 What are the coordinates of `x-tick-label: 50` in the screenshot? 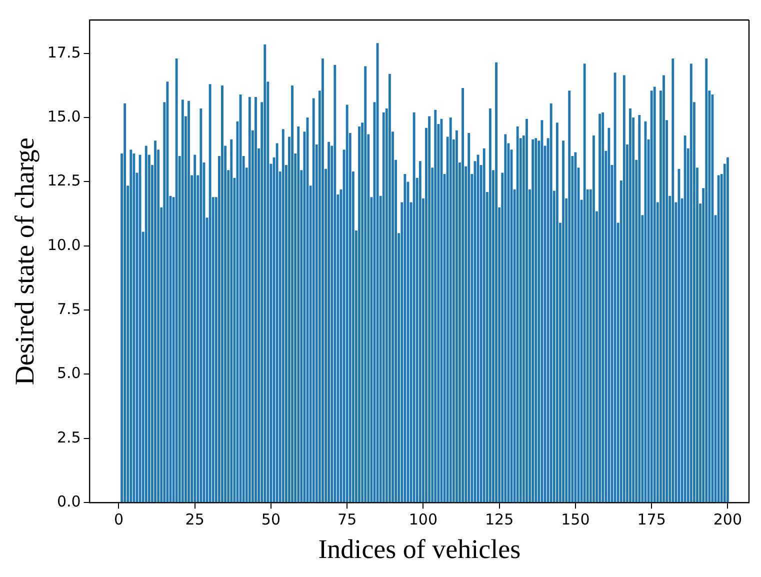 It's located at (271, 519).